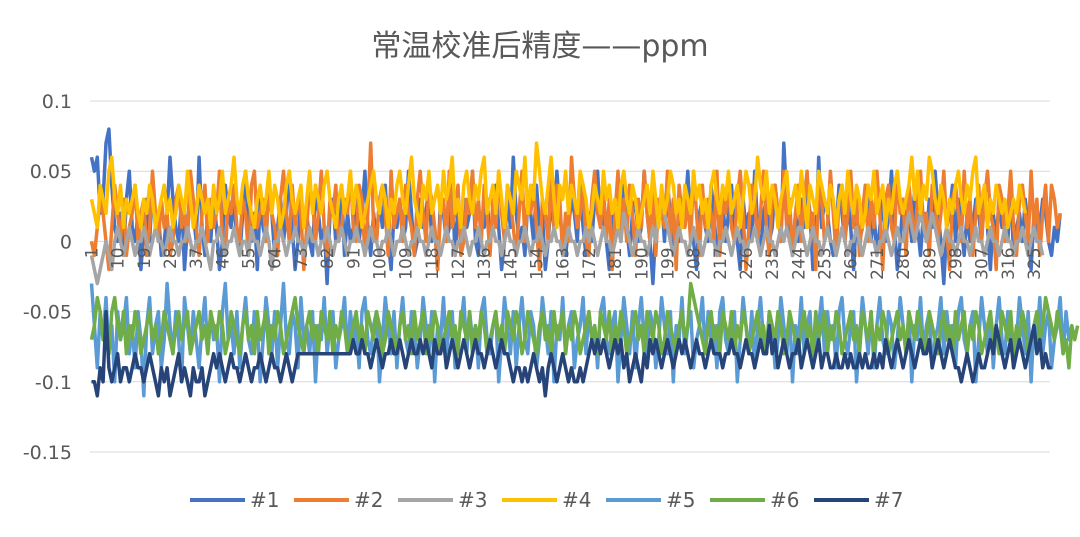  Describe the element at coordinates (642, 263) in the screenshot. I see `x-tick-label: 190` at that location.